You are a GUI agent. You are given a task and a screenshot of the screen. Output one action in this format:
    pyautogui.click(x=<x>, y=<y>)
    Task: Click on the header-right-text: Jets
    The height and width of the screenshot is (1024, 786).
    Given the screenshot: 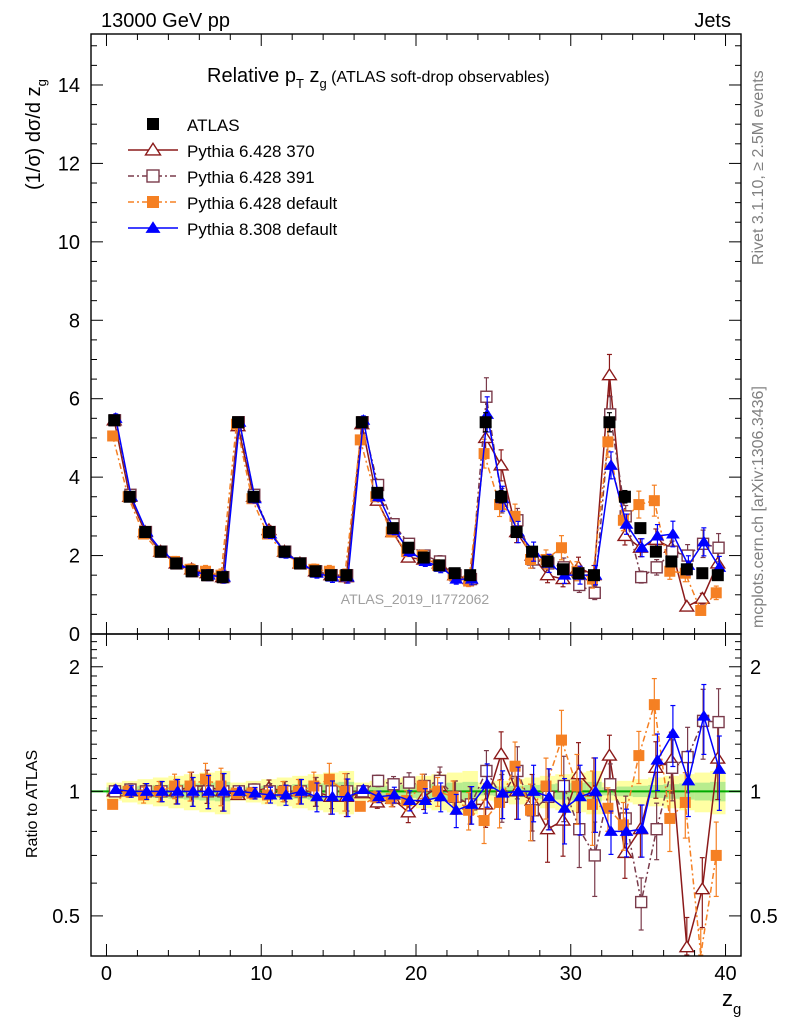 What is the action you would take?
    pyautogui.click(x=712, y=21)
    